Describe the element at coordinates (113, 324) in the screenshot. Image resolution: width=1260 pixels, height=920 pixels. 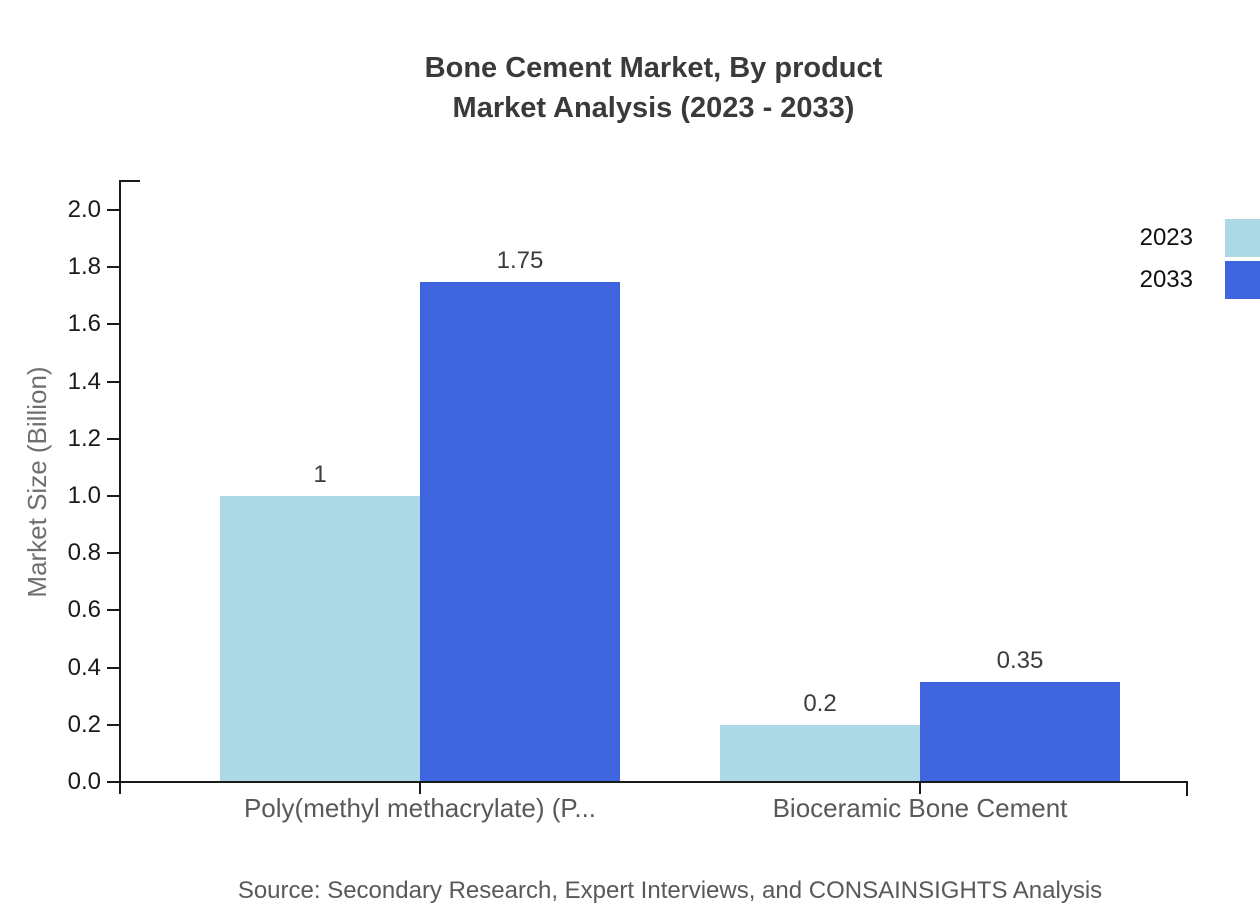
I see `y-tick-1.6` at that location.